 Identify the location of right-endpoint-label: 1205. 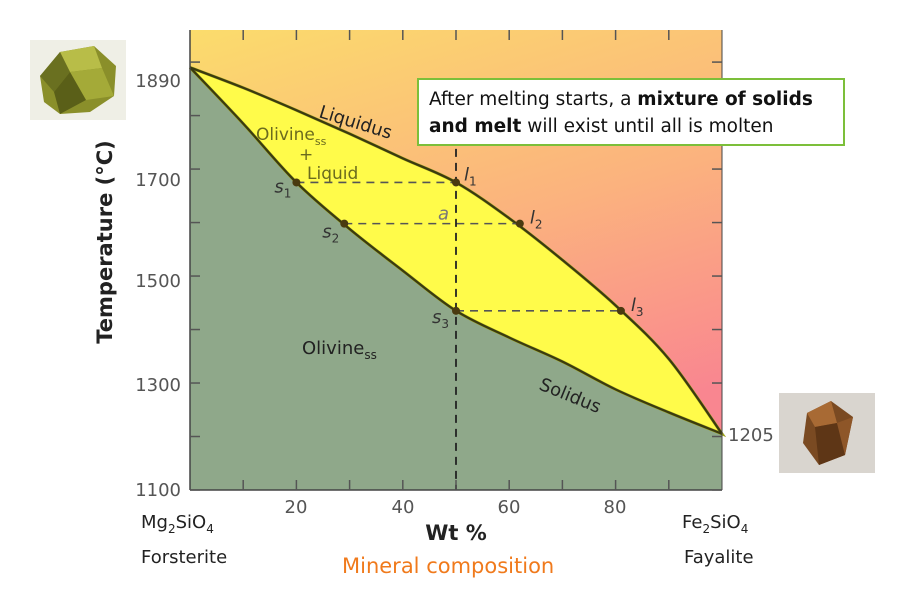
(751, 435).